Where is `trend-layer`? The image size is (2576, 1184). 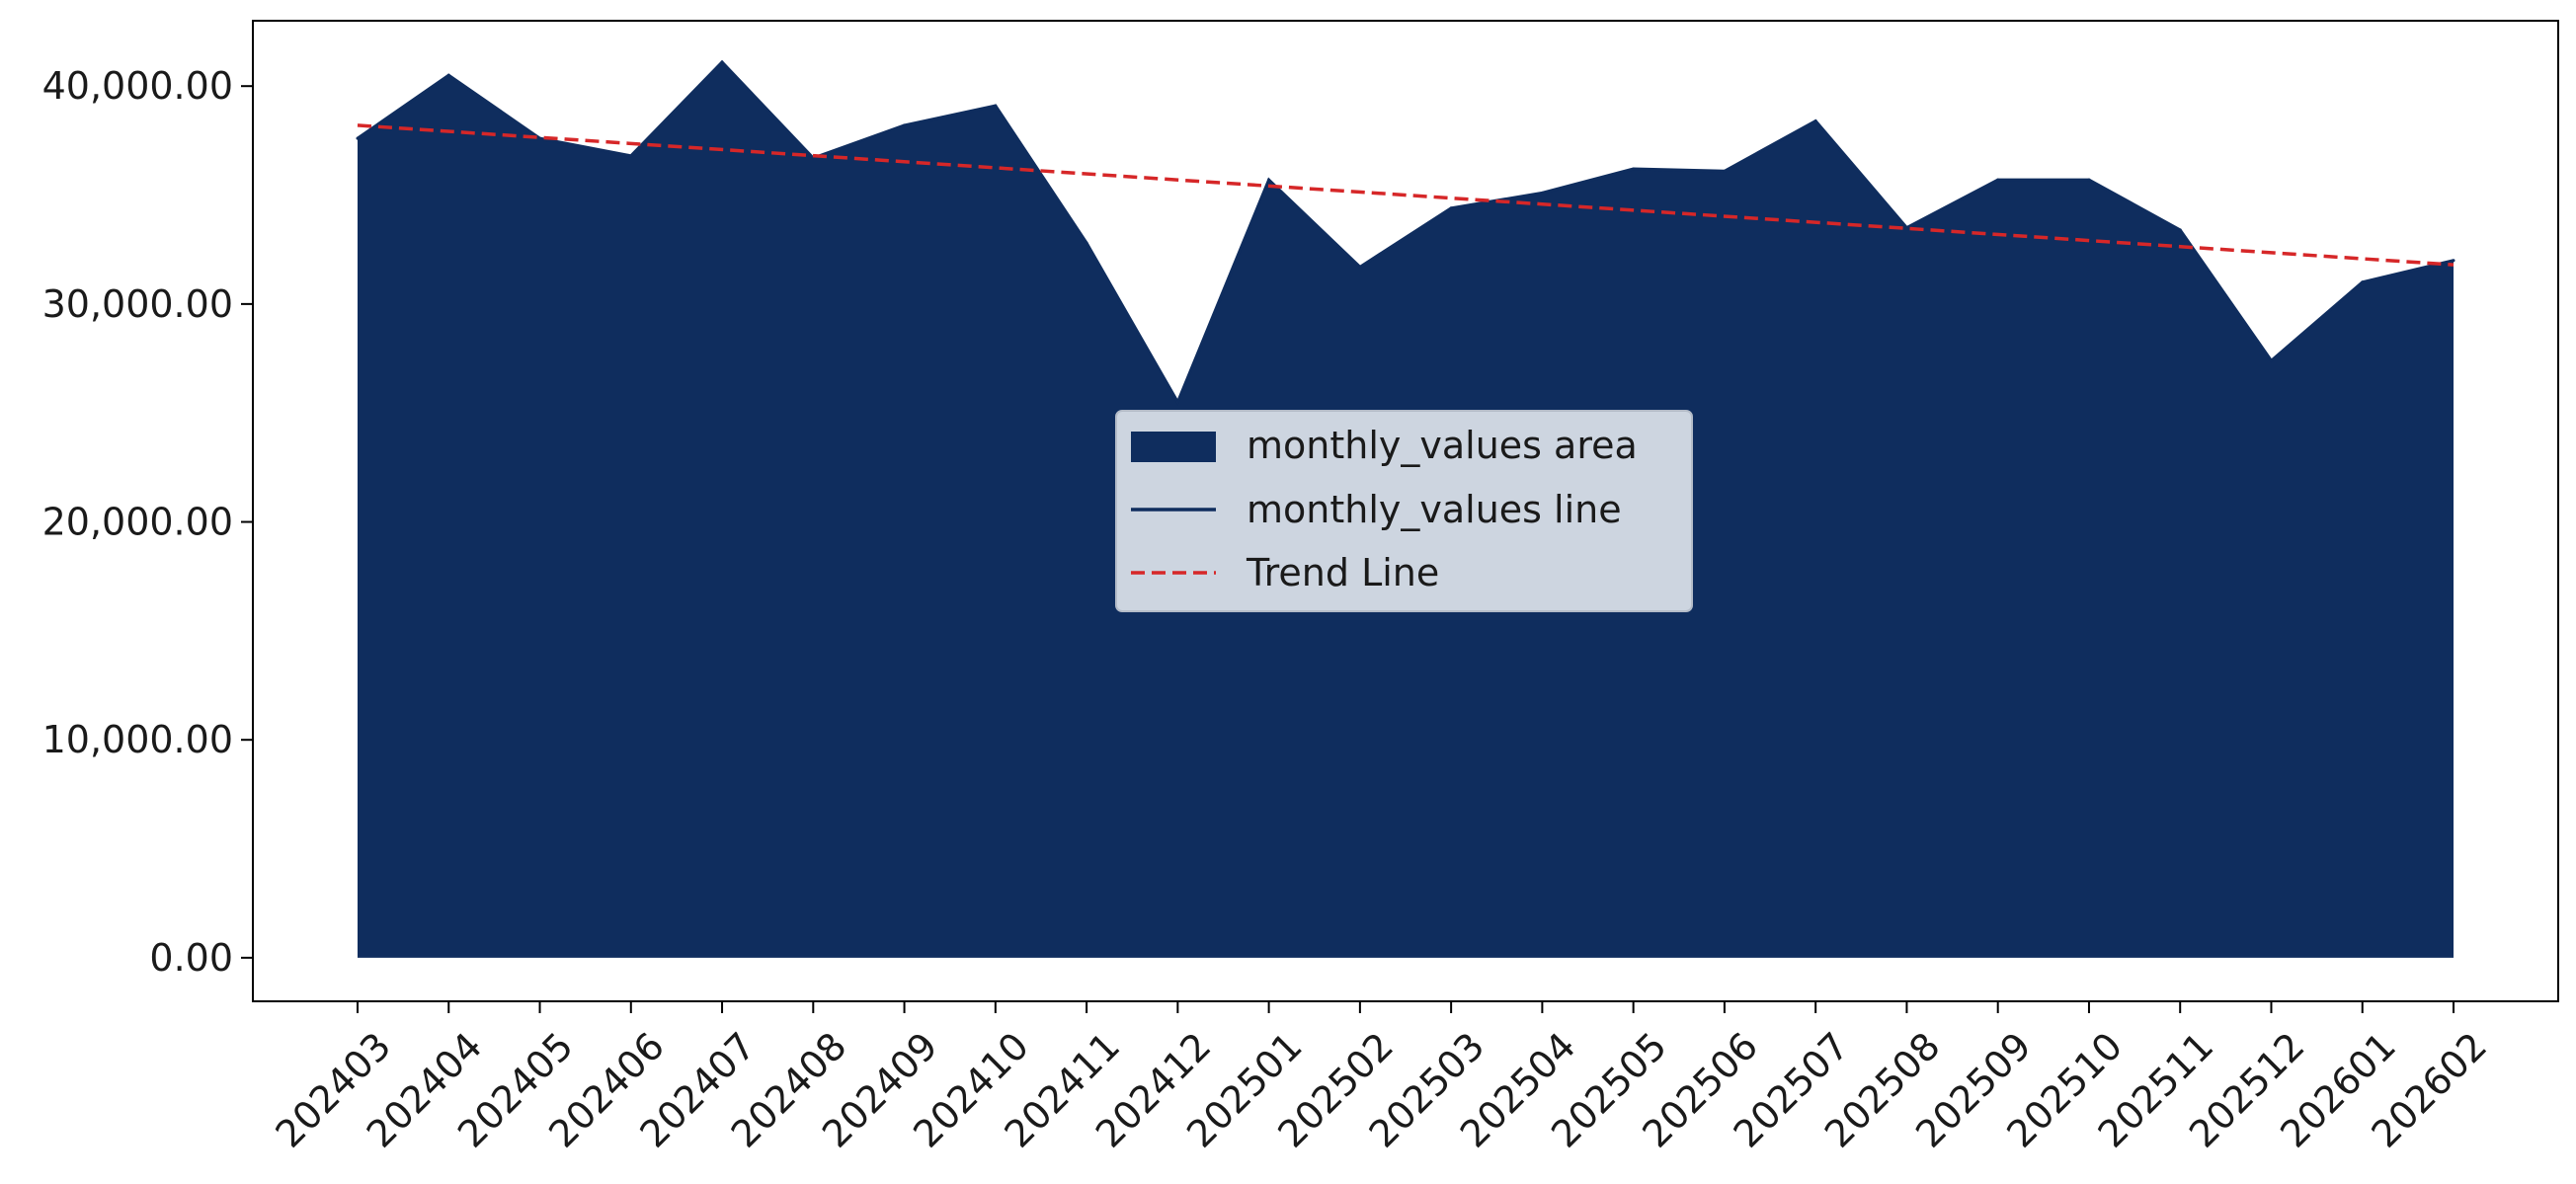 trend-layer is located at coordinates (1406, 195).